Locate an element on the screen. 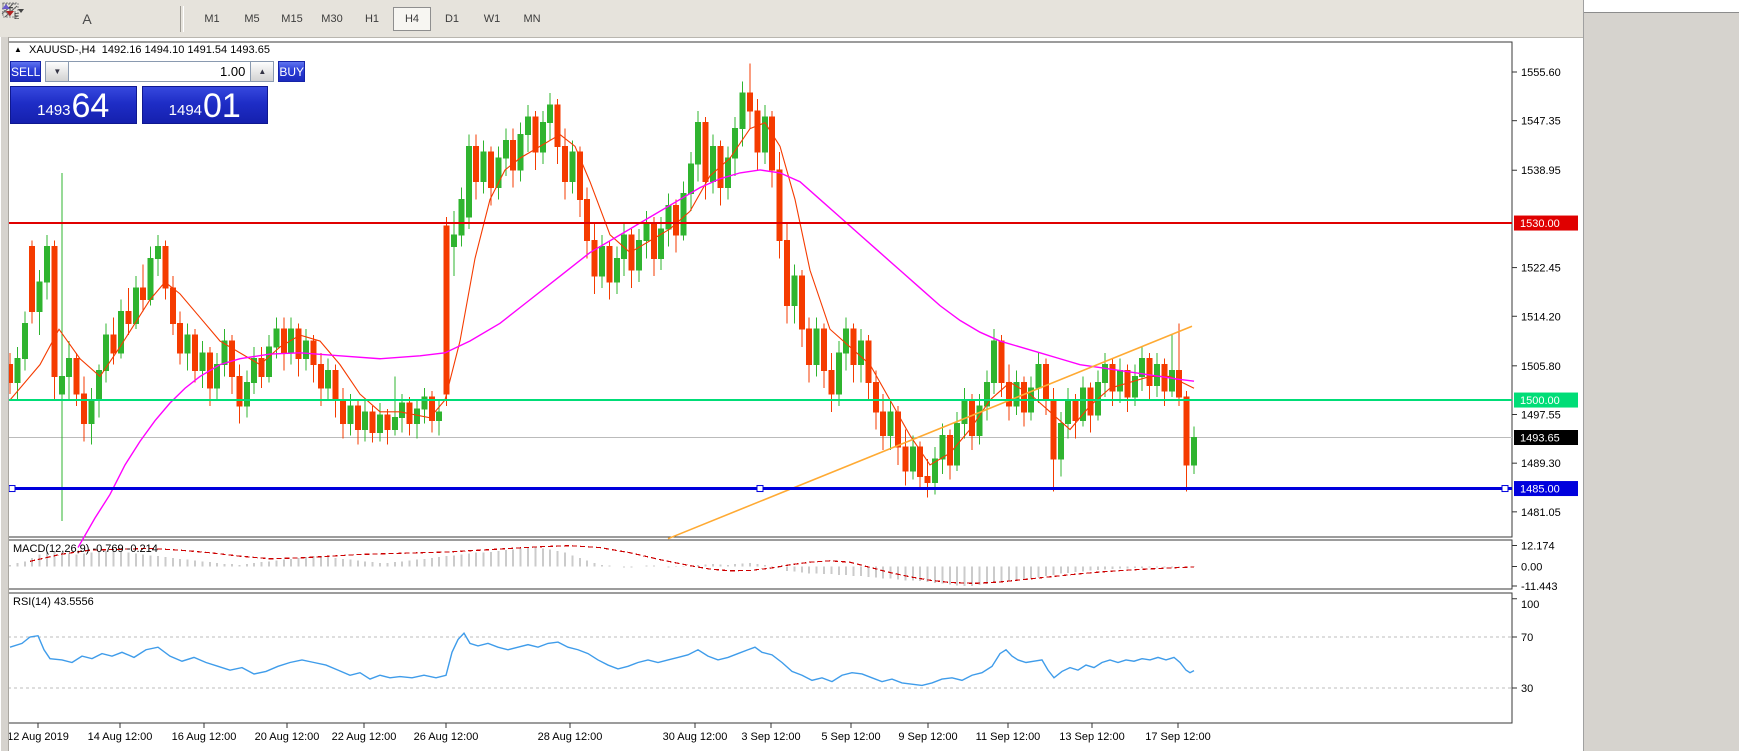 This screenshot has height=751, width=1739. tf-button-D1: D1 is located at coordinates (452, 18).